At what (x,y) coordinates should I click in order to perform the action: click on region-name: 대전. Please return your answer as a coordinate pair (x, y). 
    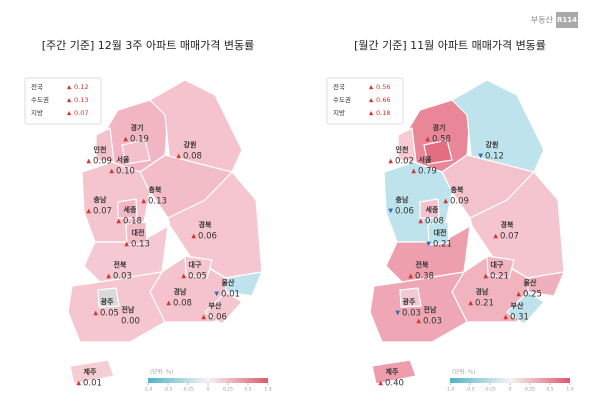
    Looking at the image, I should click on (138, 232).